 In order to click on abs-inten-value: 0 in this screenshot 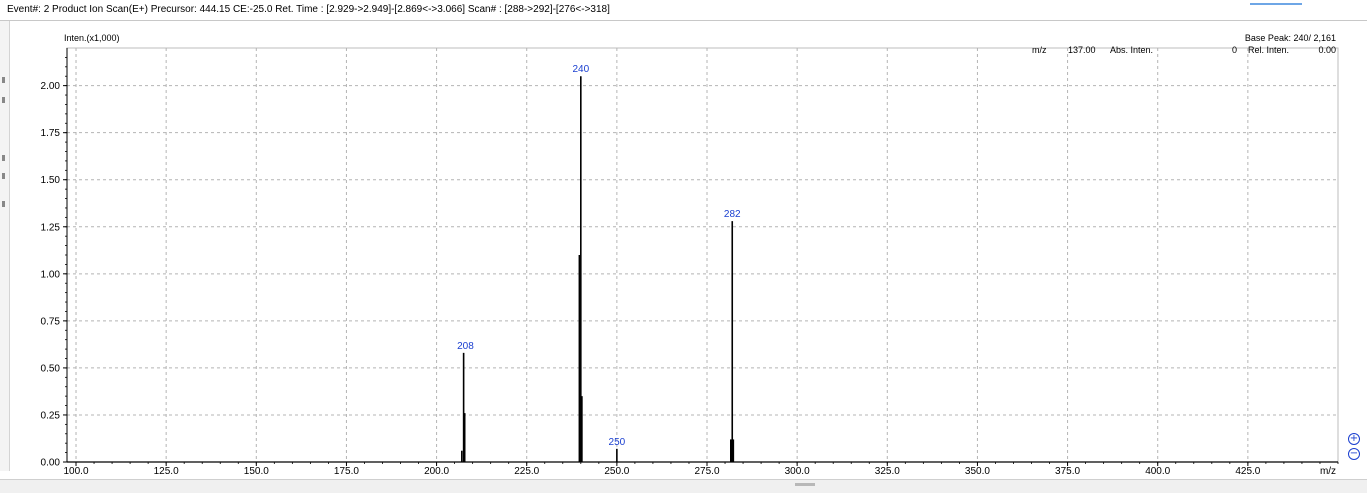, I will do `click(1234, 50)`.